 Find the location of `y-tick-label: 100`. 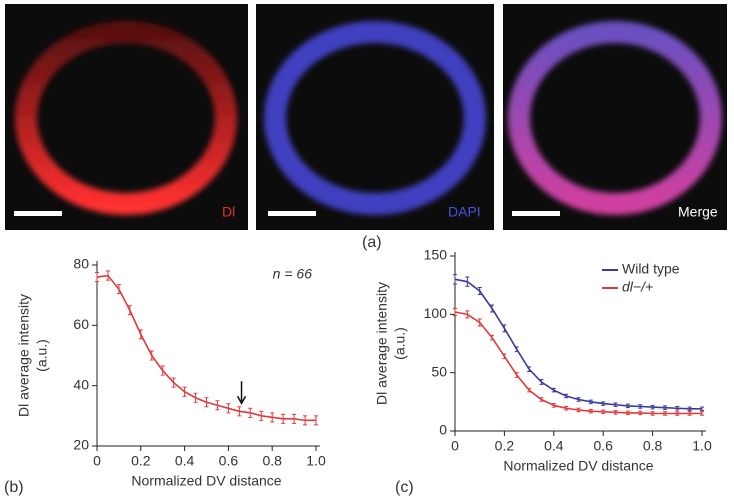

y-tick-label: 100 is located at coordinates (436, 313).